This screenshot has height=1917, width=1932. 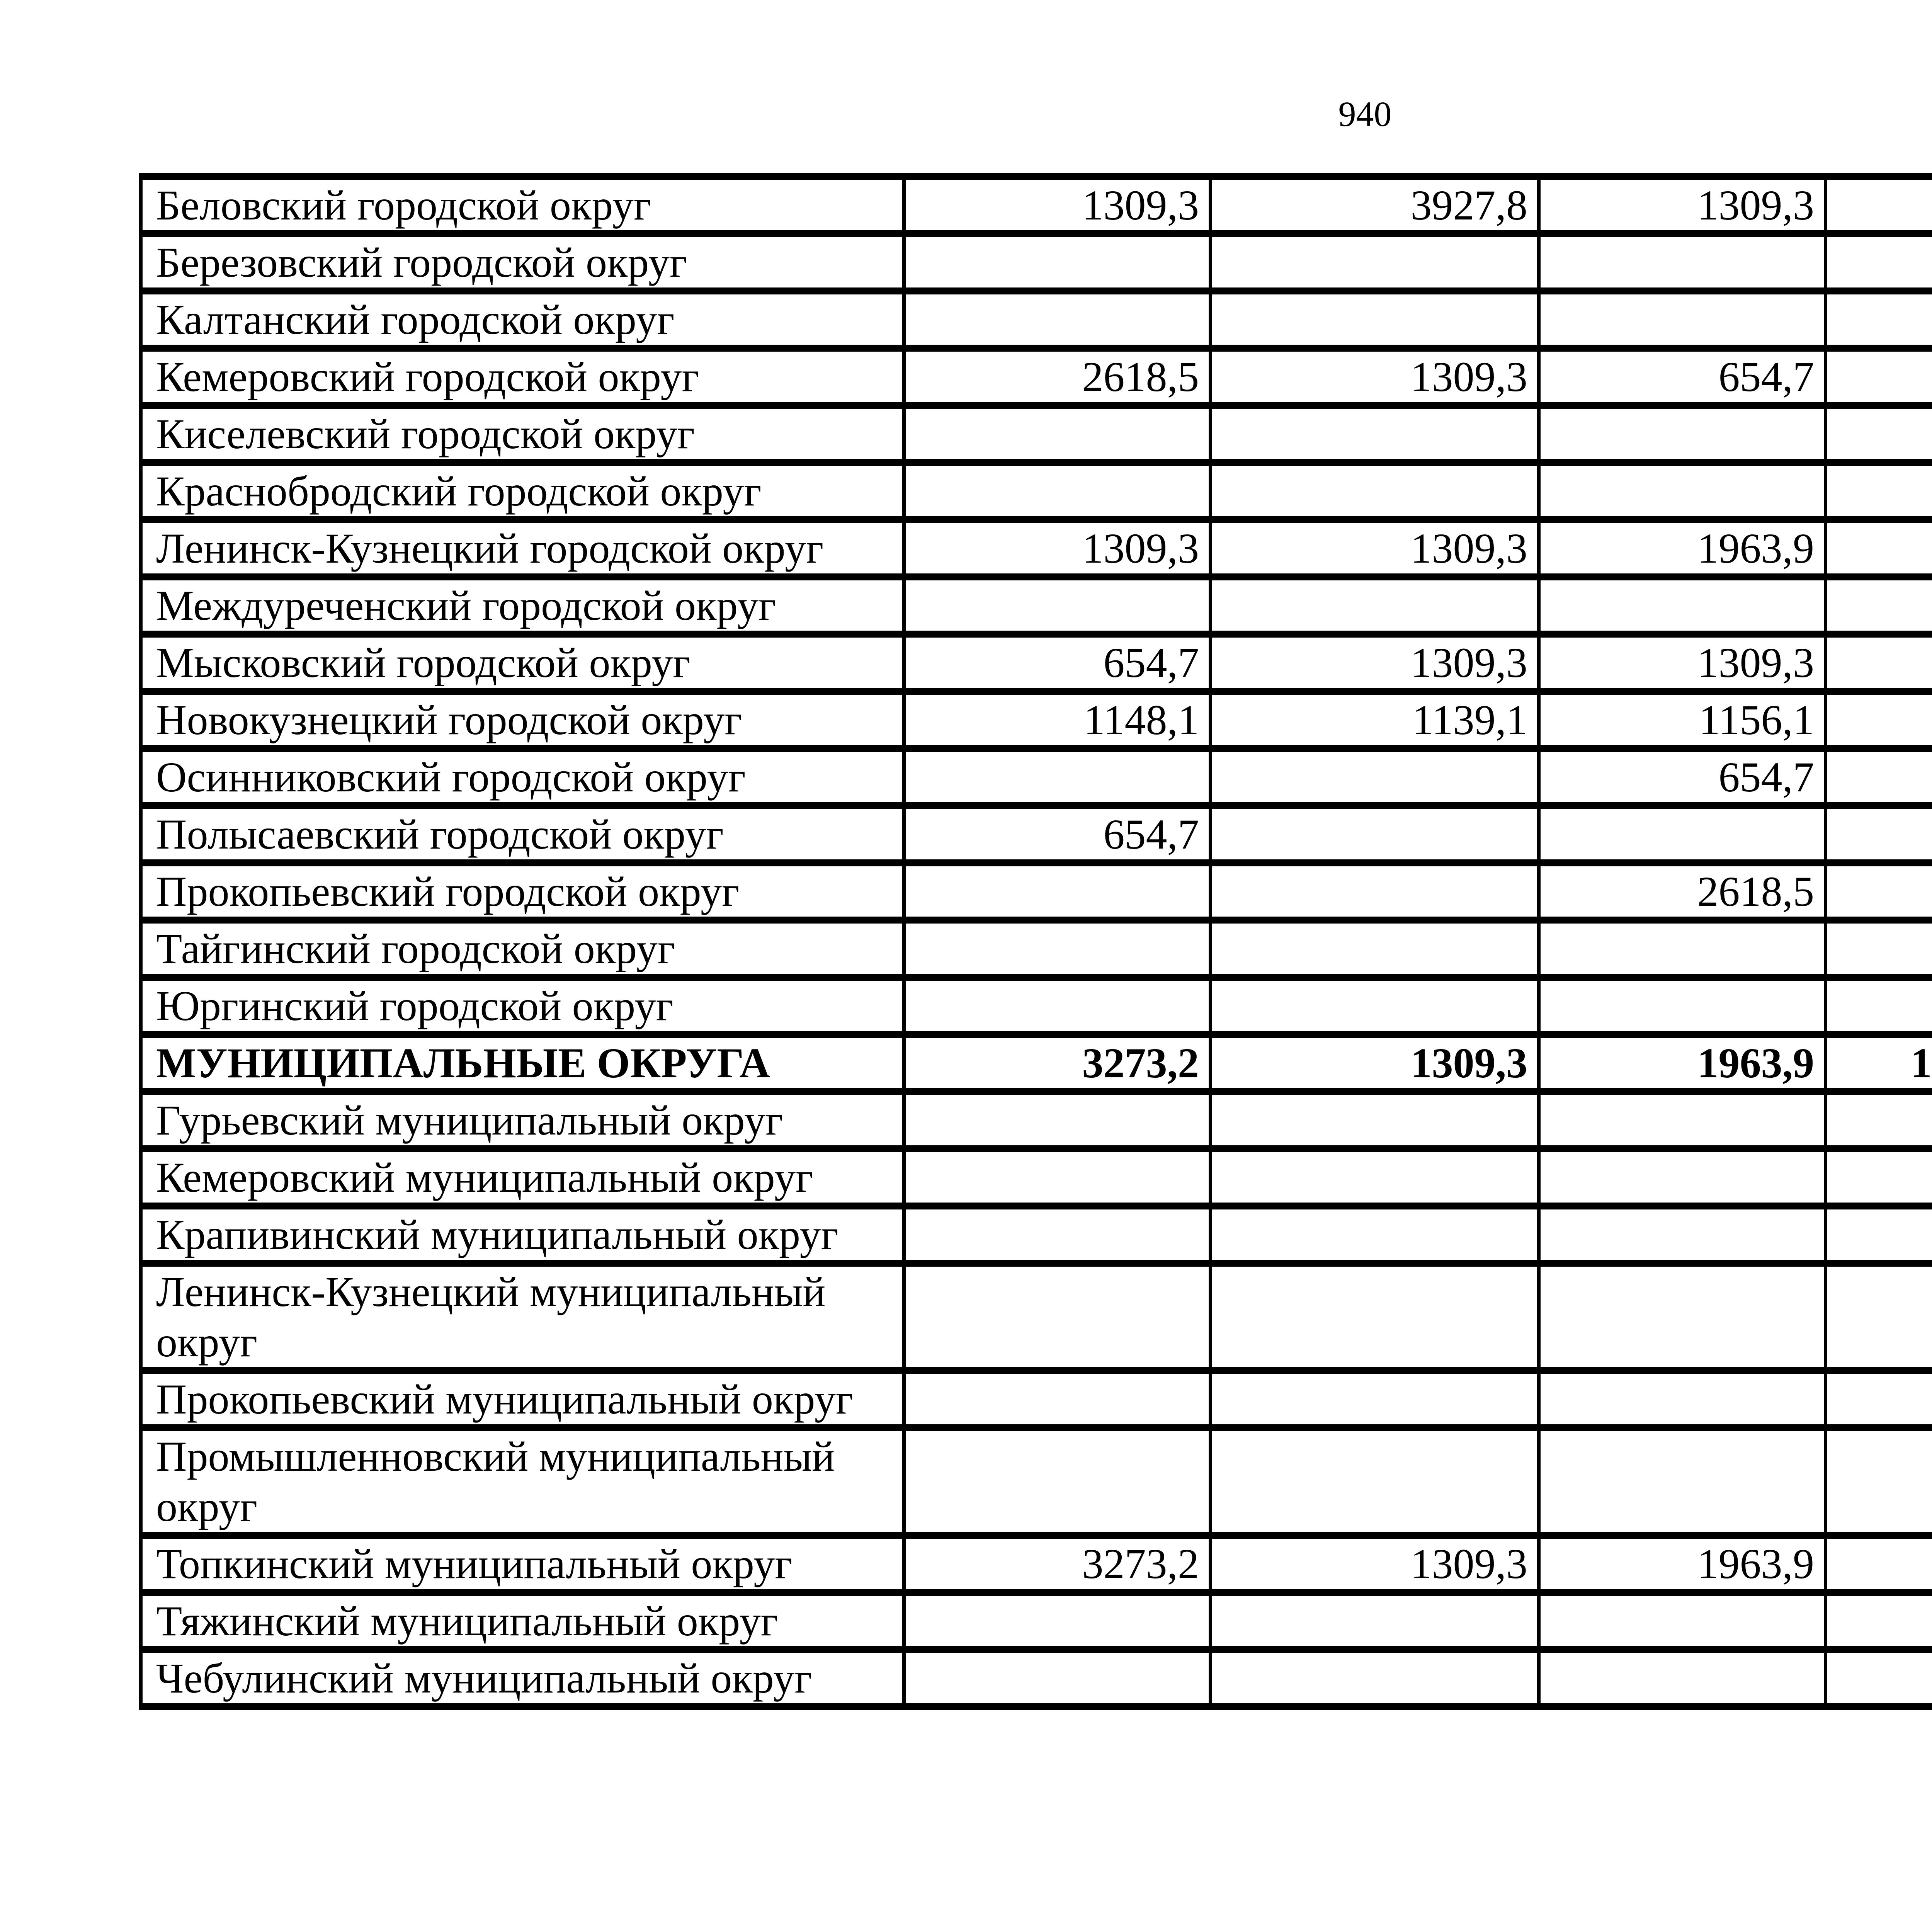 I want to click on value-cell: 536,5, so click(x=1878, y=1317).